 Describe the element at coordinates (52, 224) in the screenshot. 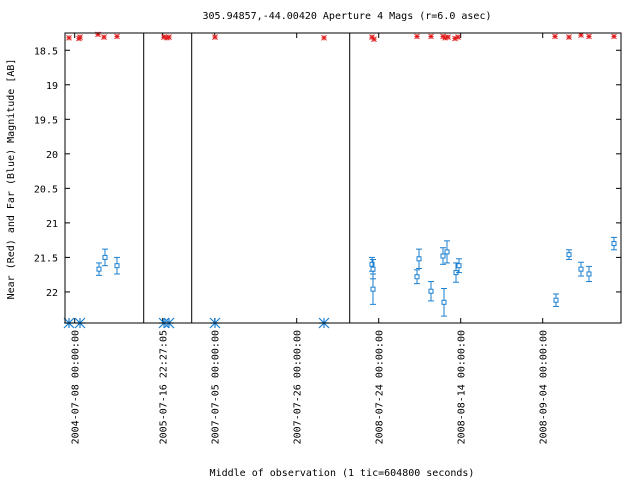

I see `y-tick-label-5: 21` at that location.